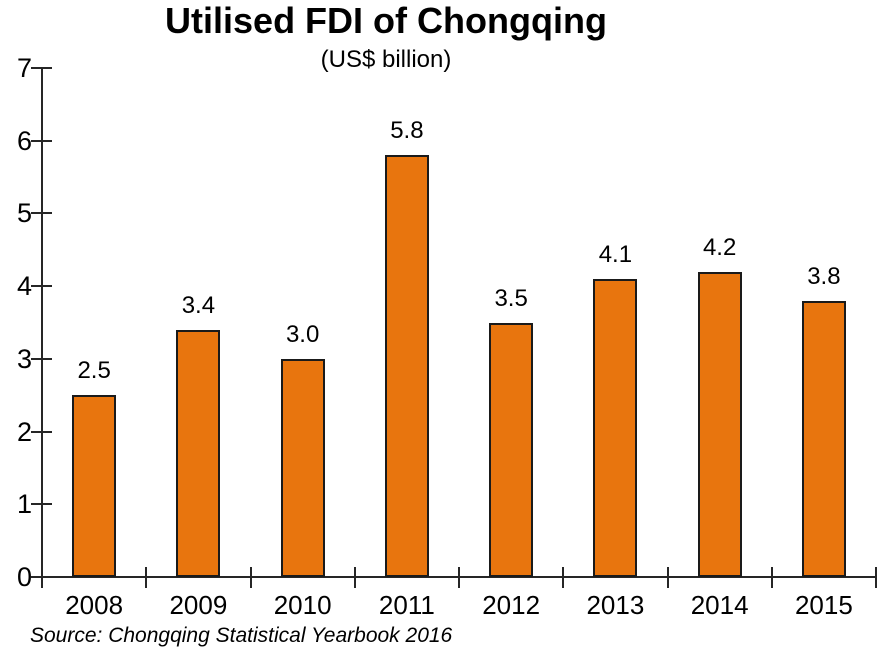  What do you see at coordinates (42, 322) in the screenshot?
I see `y-axis-line` at bounding box center [42, 322].